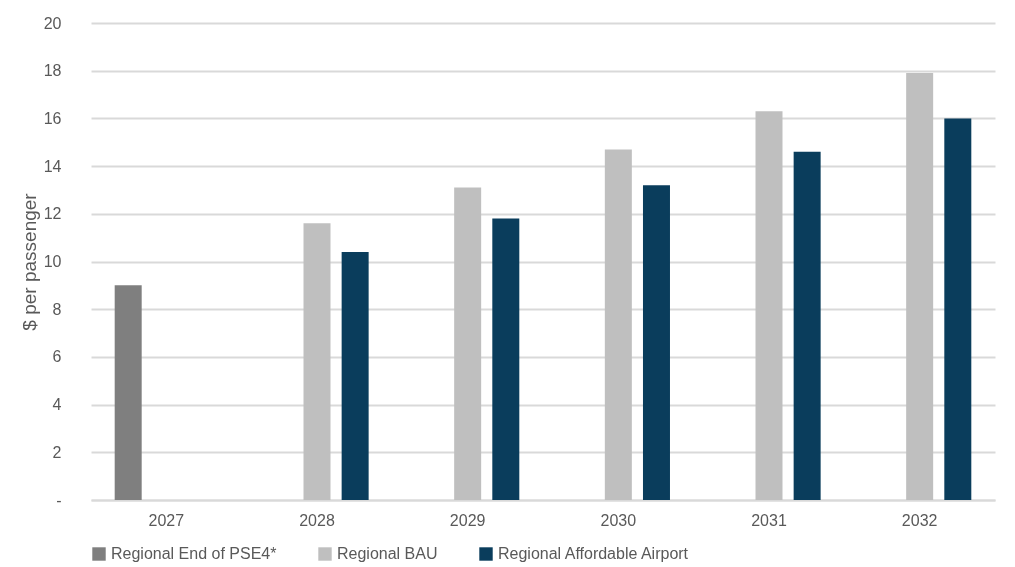  I want to click on legend-label: Regional Affordable Airport, so click(593, 553).